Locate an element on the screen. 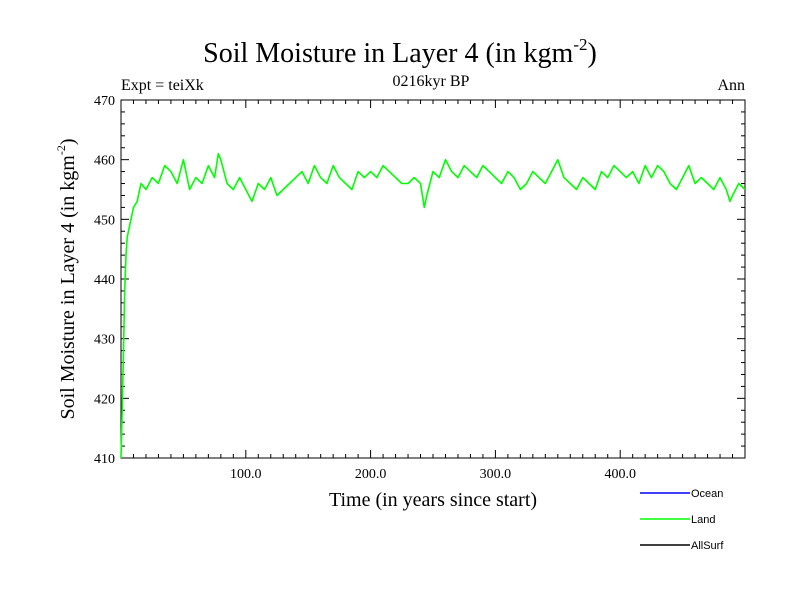  y-tick-label: 450 is located at coordinates (104, 220).